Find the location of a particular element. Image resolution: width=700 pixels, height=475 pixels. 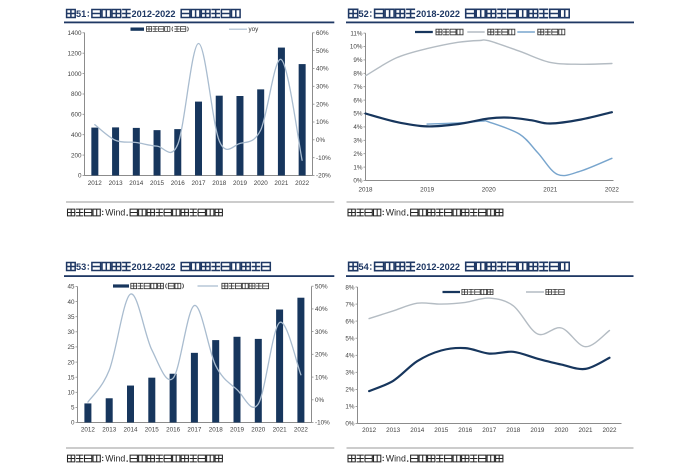

svg-text: 9% is located at coordinates (358, 60).